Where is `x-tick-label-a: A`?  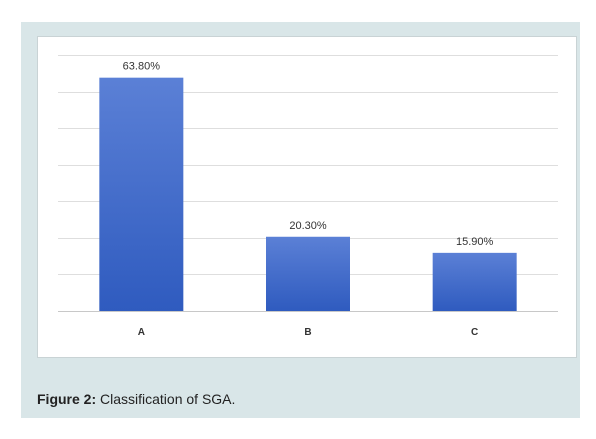
x-tick-label-a: A is located at coordinates (141, 332).